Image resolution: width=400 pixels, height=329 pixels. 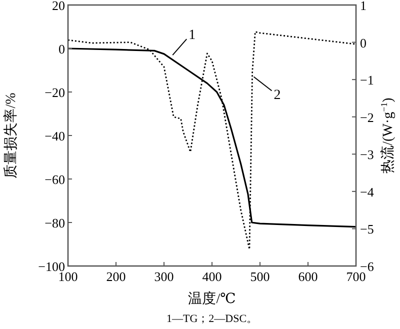 I want to click on y-tick-label: 20, so click(x=58, y=6).